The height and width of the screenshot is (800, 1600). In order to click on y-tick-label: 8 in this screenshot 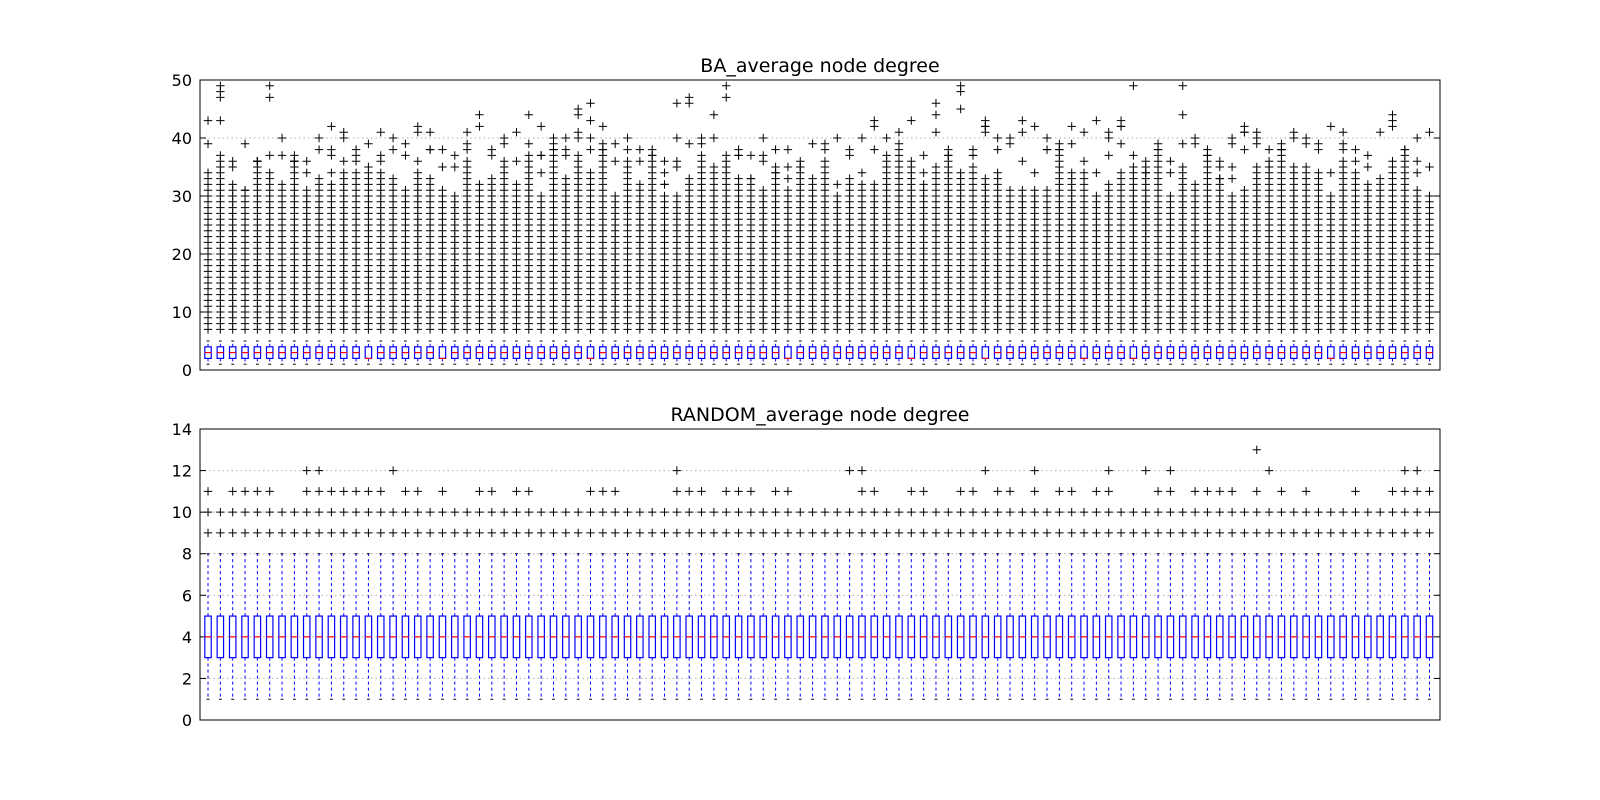, I will do `click(187, 554)`.